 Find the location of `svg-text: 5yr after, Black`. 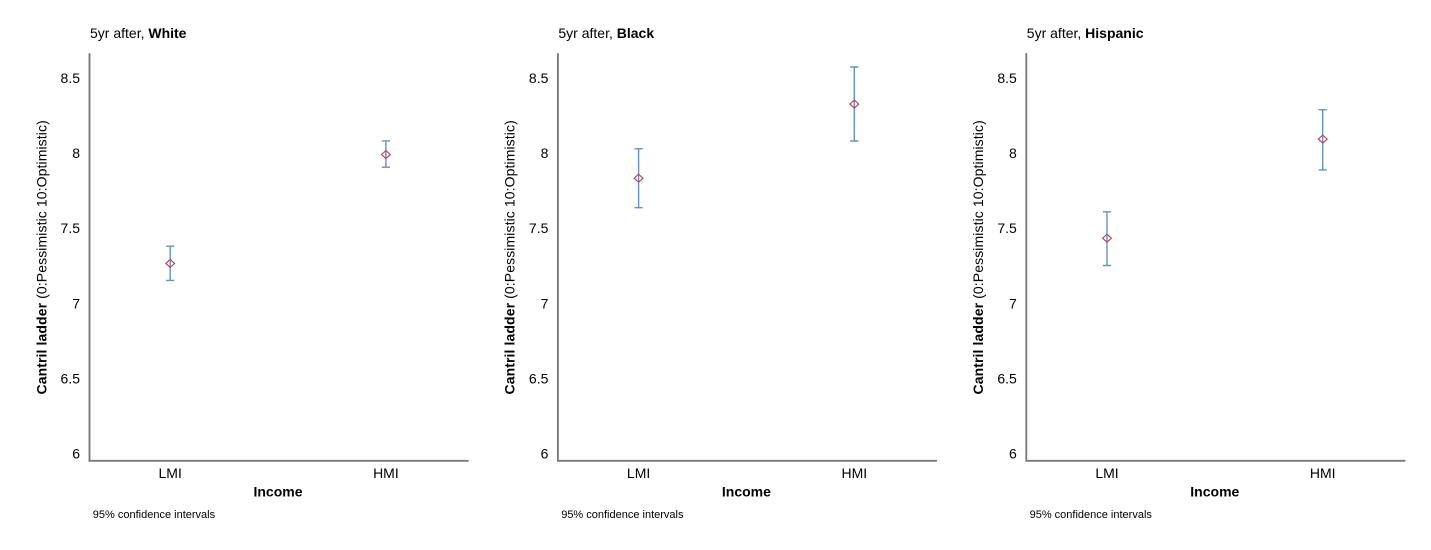

svg-text: 5yr after, Black is located at coordinates (606, 33).